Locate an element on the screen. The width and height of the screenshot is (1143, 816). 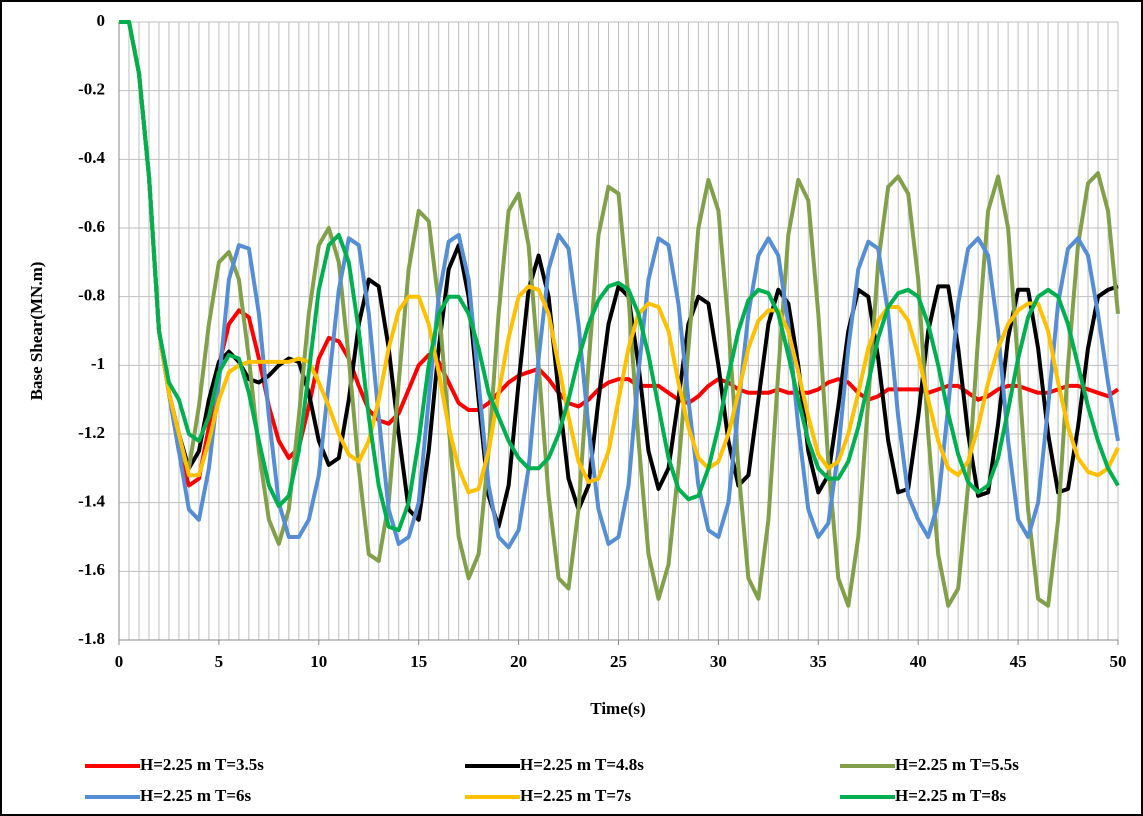
y-tick-label: -1 is located at coordinates (98, 363).